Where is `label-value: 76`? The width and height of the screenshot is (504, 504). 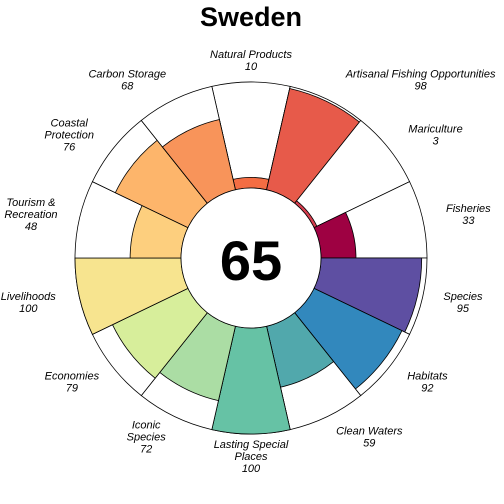
label-value: 76 is located at coordinates (69, 148).